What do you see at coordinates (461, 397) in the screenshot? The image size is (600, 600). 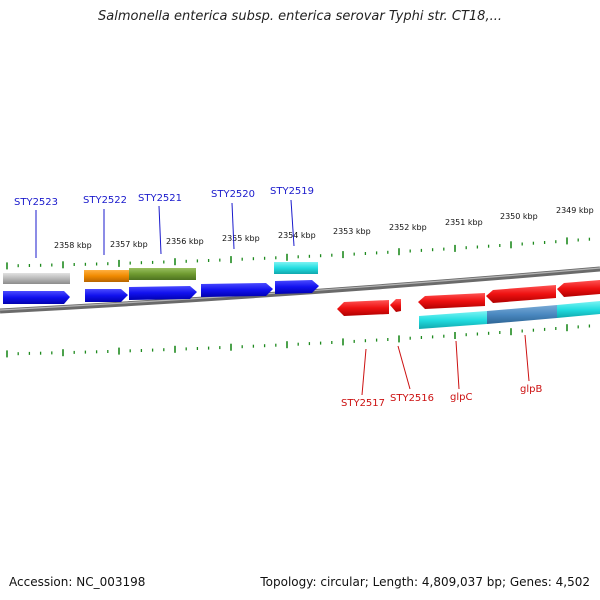 I see `gene-label: glpC` at bounding box center [461, 397].